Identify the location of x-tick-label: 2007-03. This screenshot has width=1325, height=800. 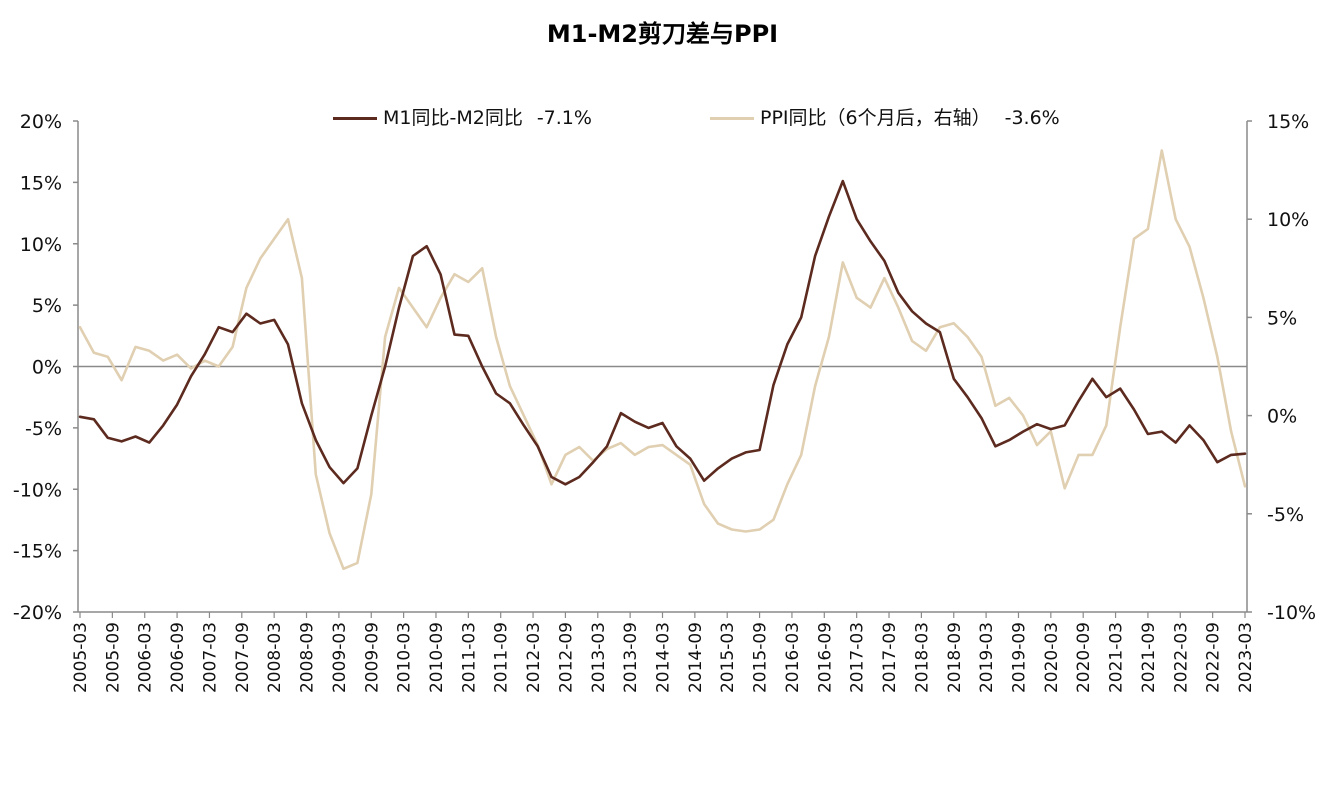
(210, 657).